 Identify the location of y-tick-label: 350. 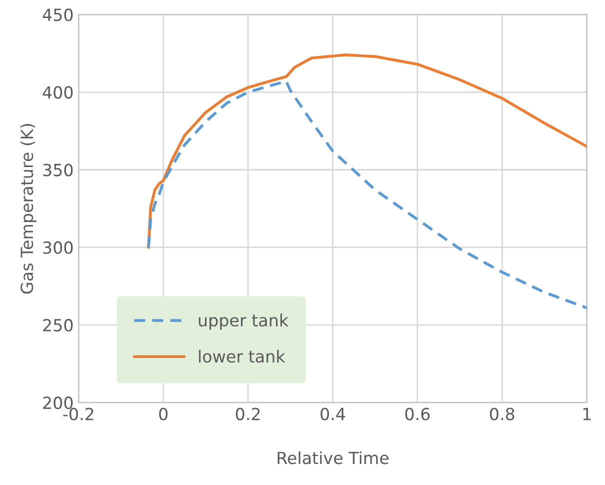
(58, 170).